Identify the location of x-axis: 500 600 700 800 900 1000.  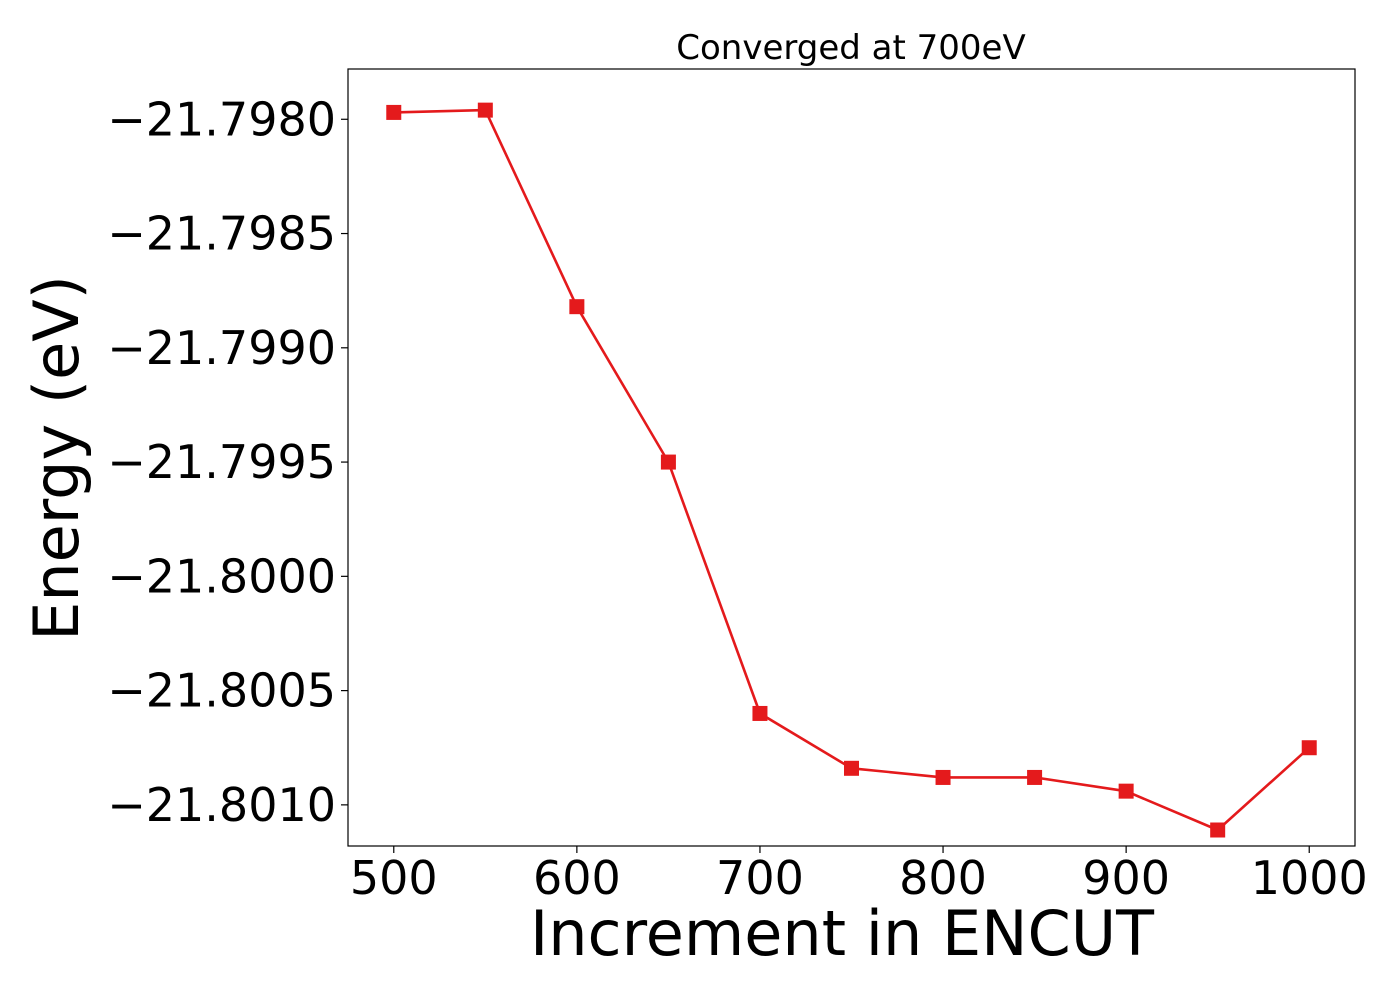
(859, 875).